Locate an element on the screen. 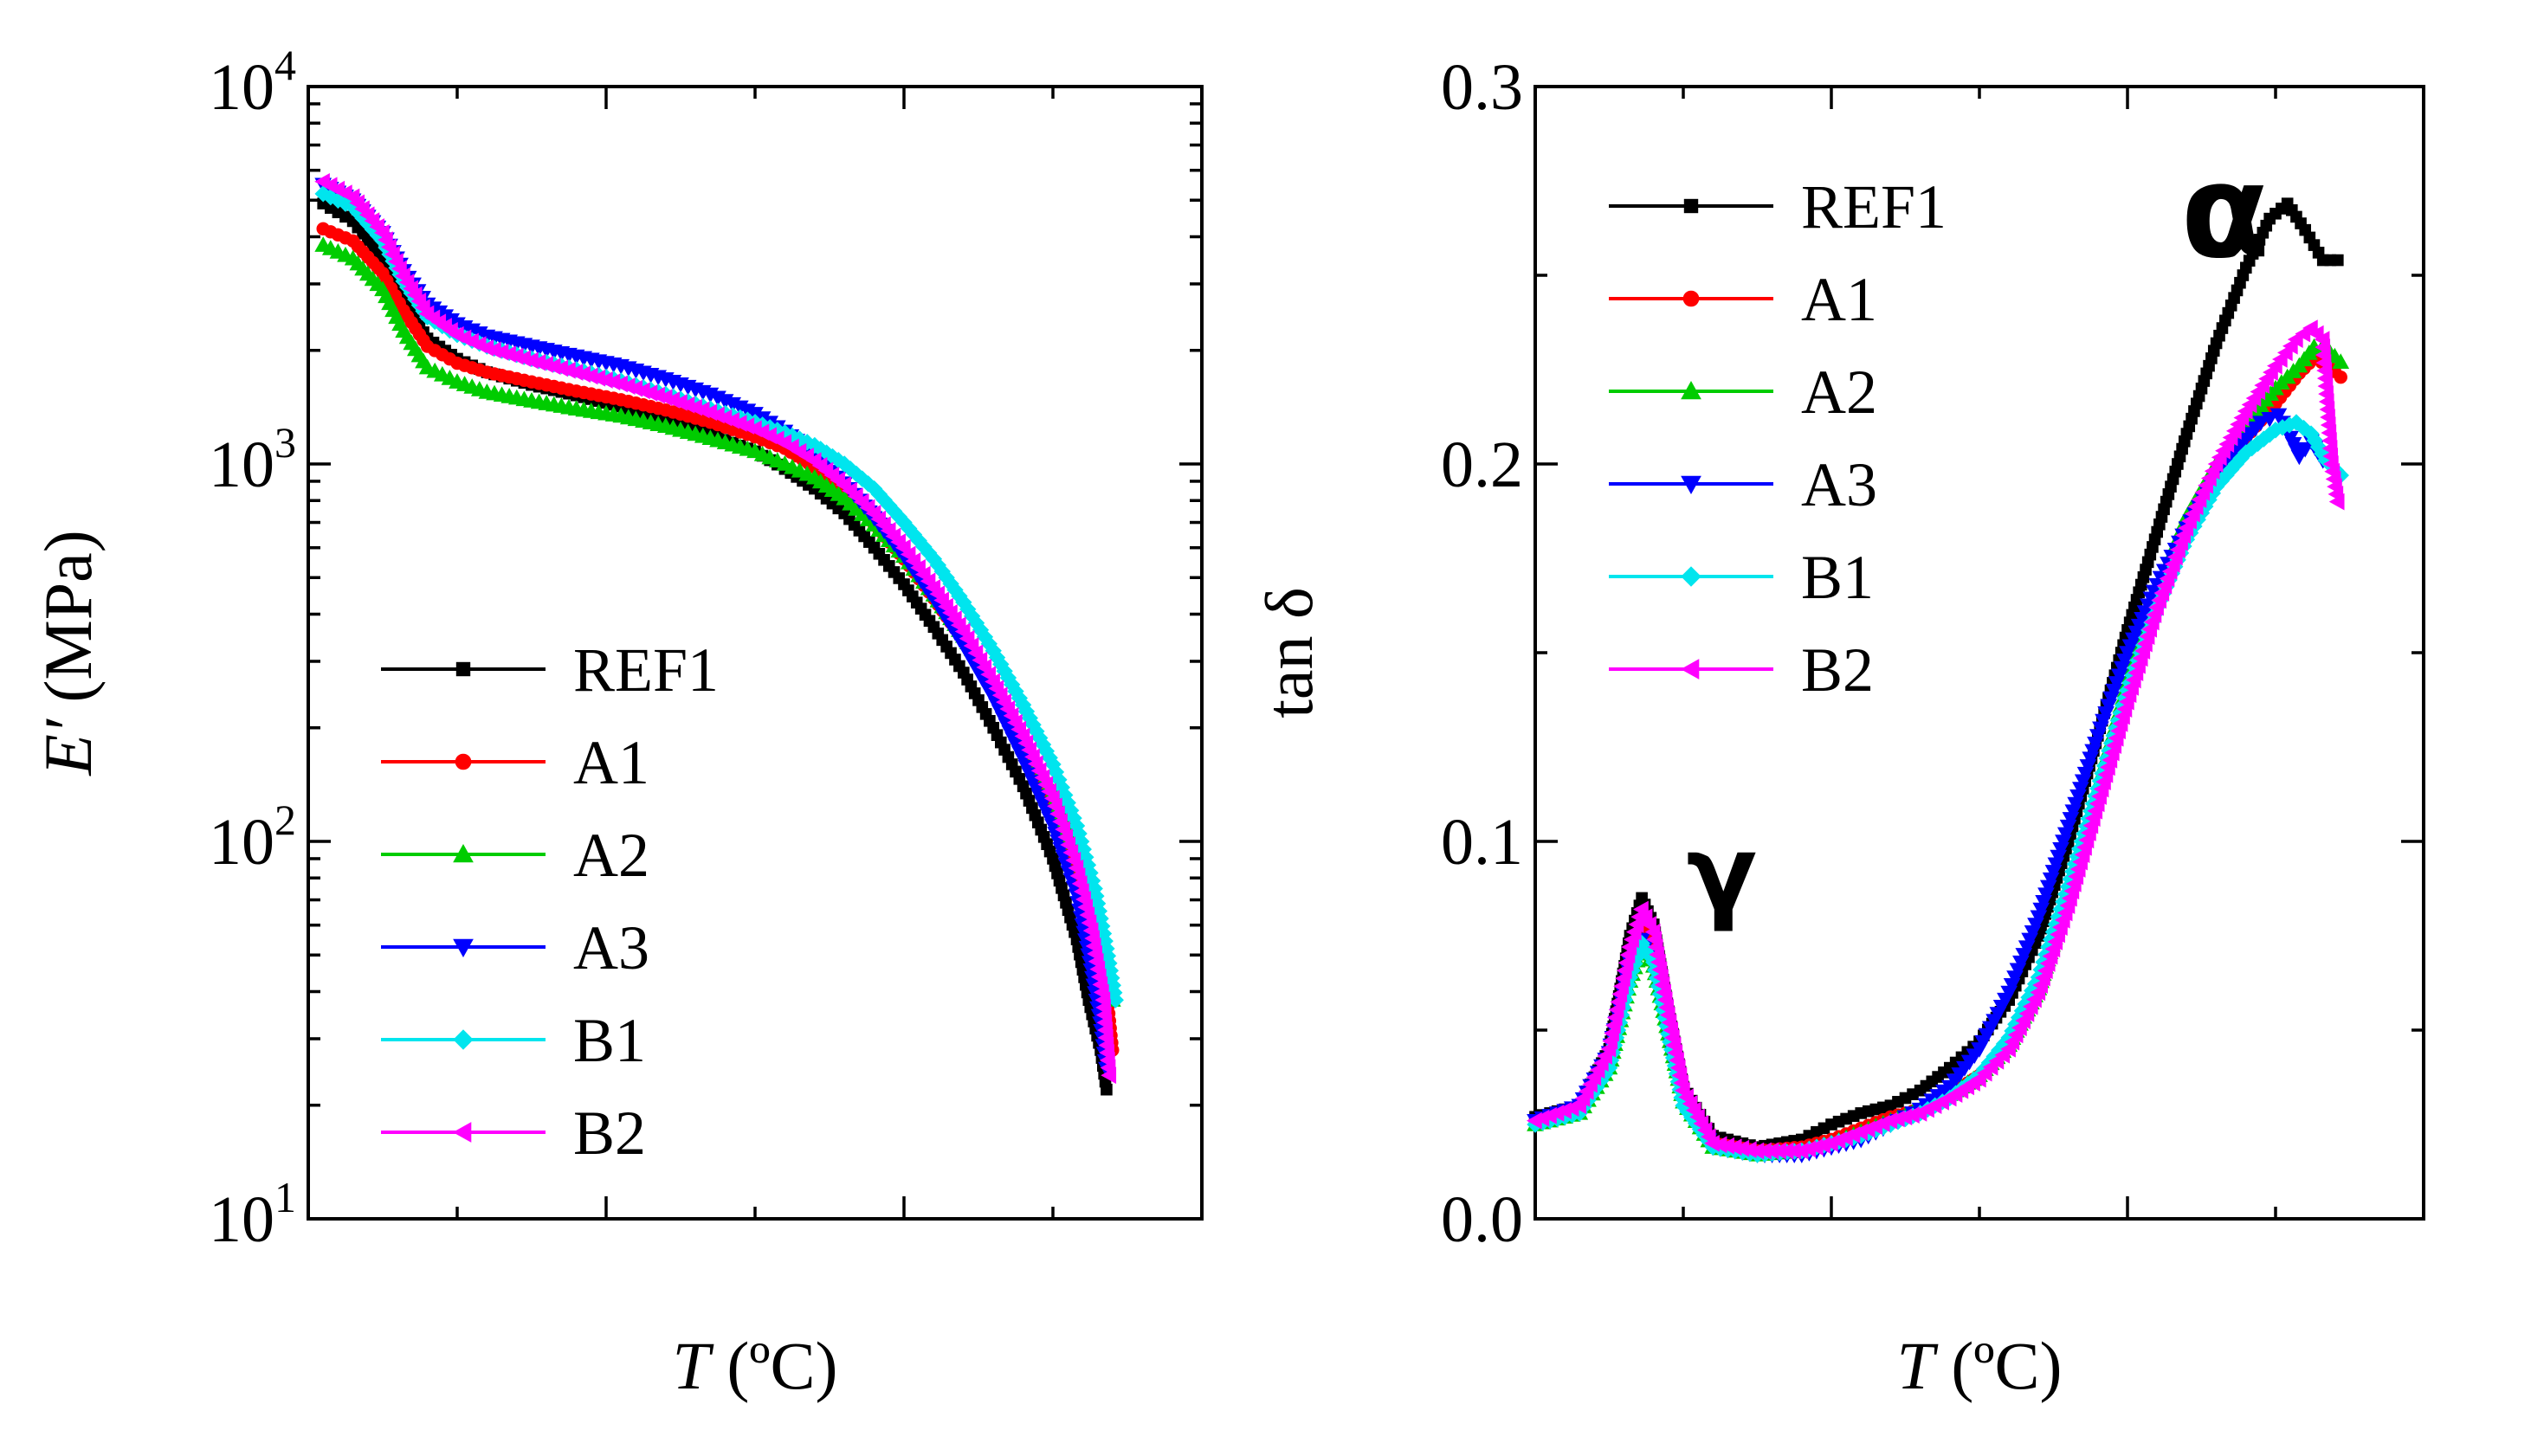  y-tick-label: 0.1 is located at coordinates (1482, 842).